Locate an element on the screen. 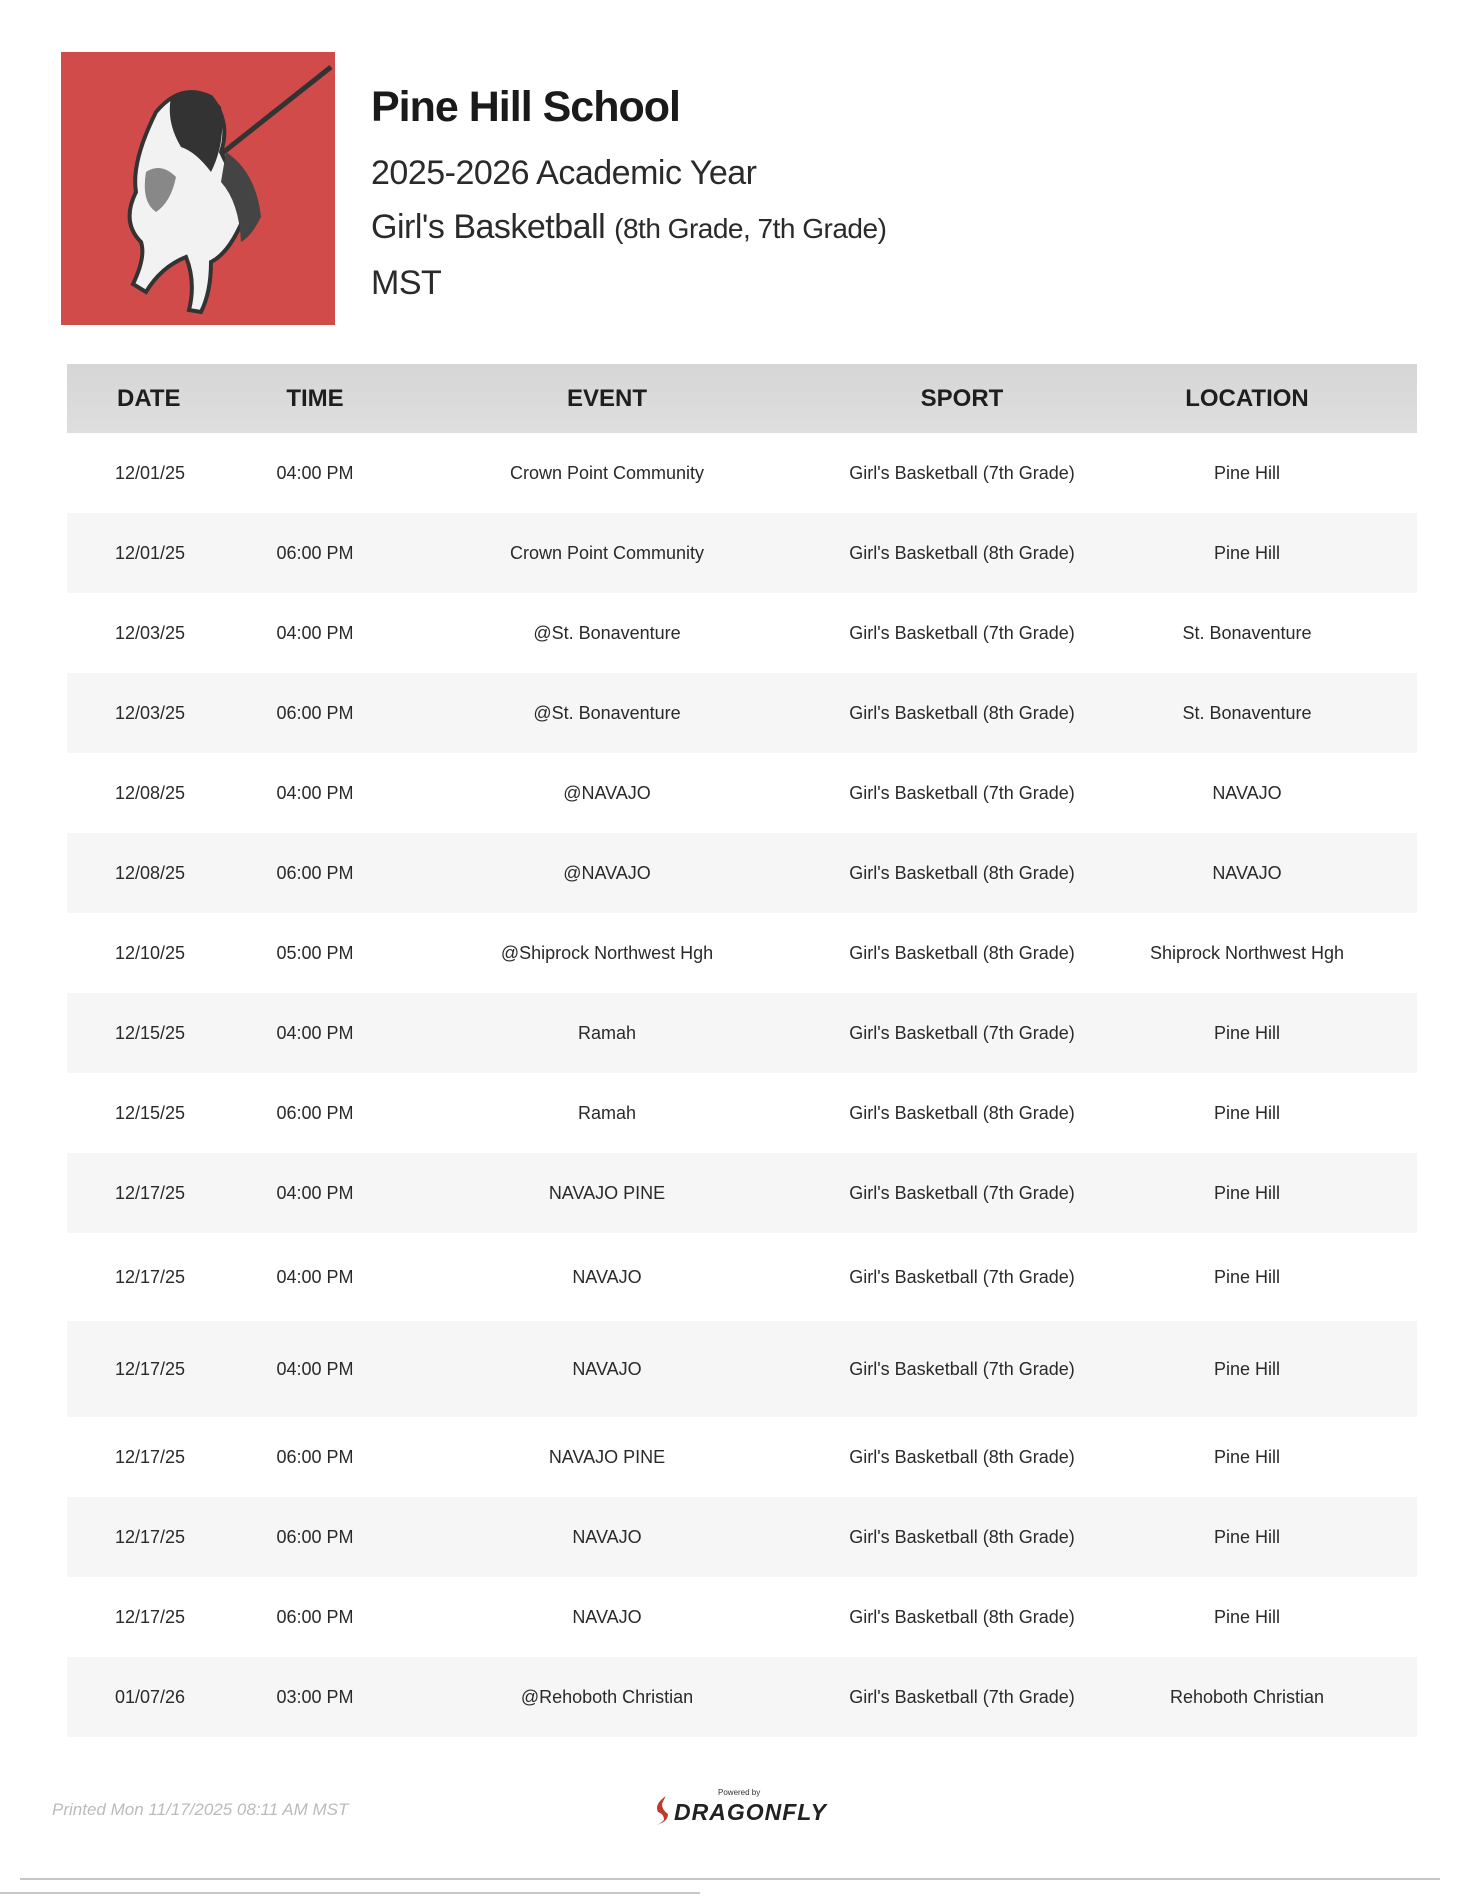 Image resolution: width=1468 pixels, height=1900 pixels. cell-time: 03:00 PM is located at coordinates (315, 1696).